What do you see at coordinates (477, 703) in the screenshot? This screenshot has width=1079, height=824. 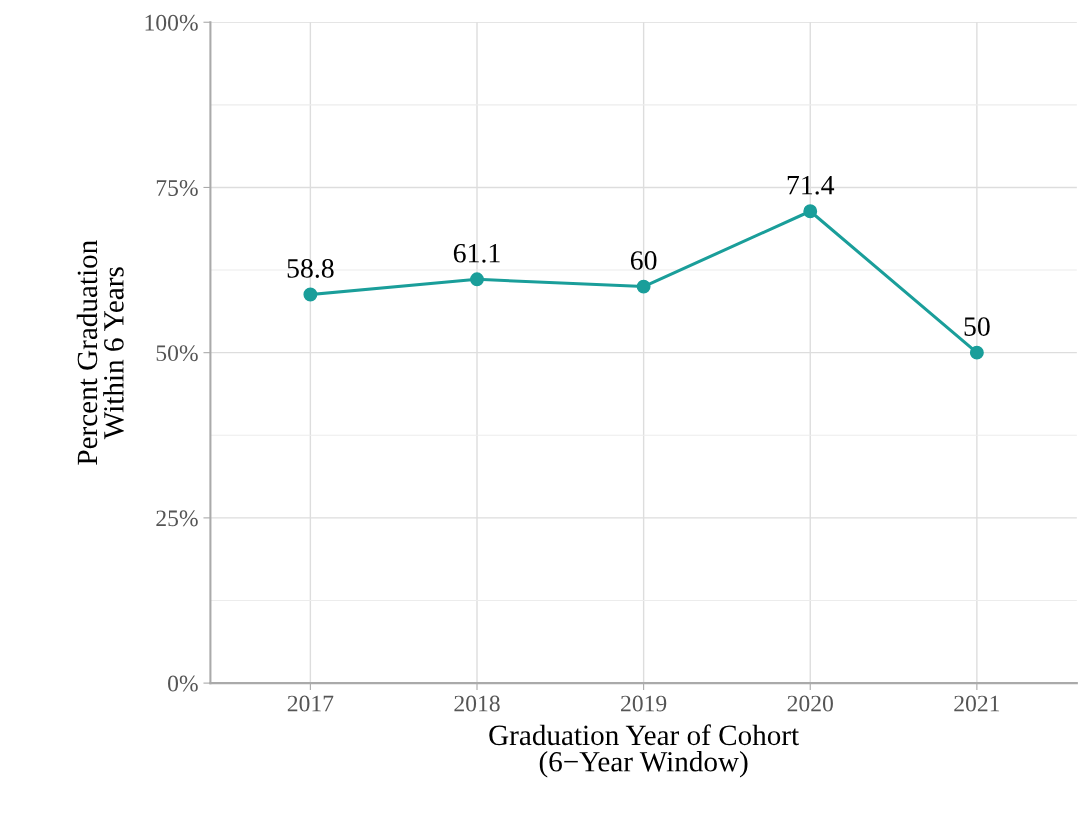 I see `x-tick-label: 2018` at bounding box center [477, 703].